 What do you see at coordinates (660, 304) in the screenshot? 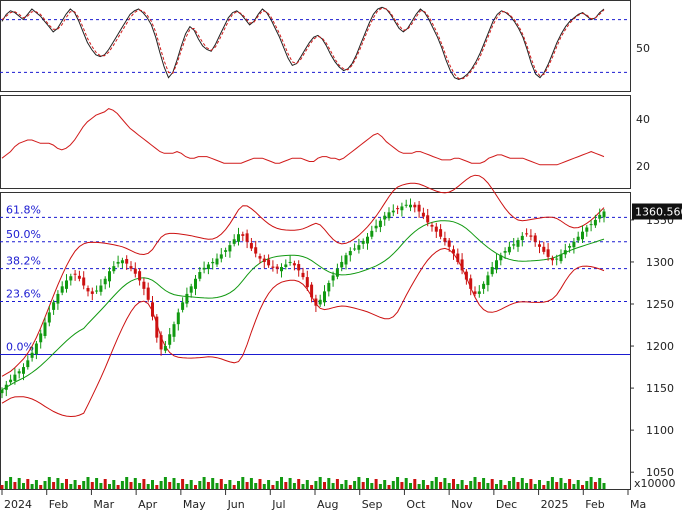
I see `price-ytick-label-2: 1250` at bounding box center [660, 304].